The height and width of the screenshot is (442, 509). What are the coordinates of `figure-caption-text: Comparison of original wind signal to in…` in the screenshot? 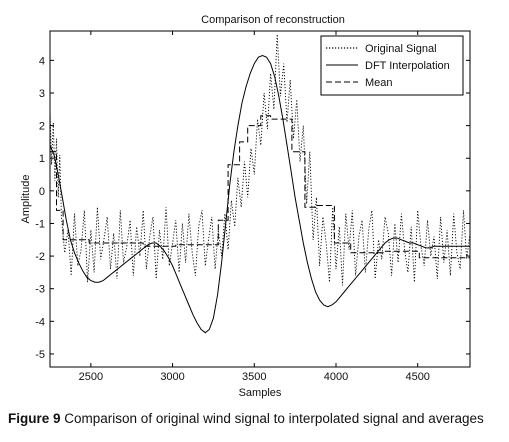 It's located at (274, 418).